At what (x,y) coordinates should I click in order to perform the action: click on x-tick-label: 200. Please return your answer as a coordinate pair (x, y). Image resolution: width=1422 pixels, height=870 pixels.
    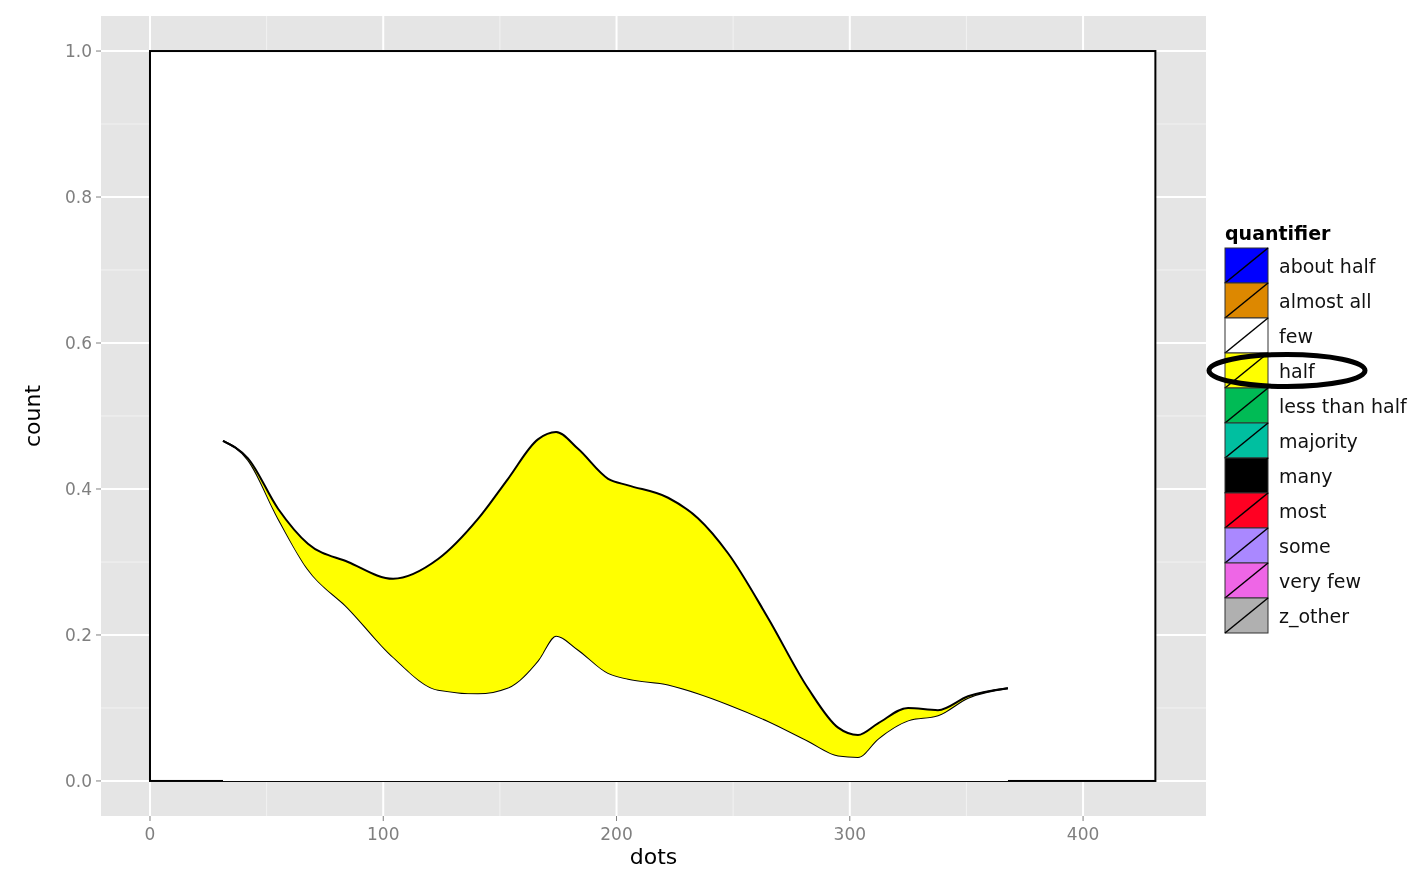
    Looking at the image, I should click on (616, 834).